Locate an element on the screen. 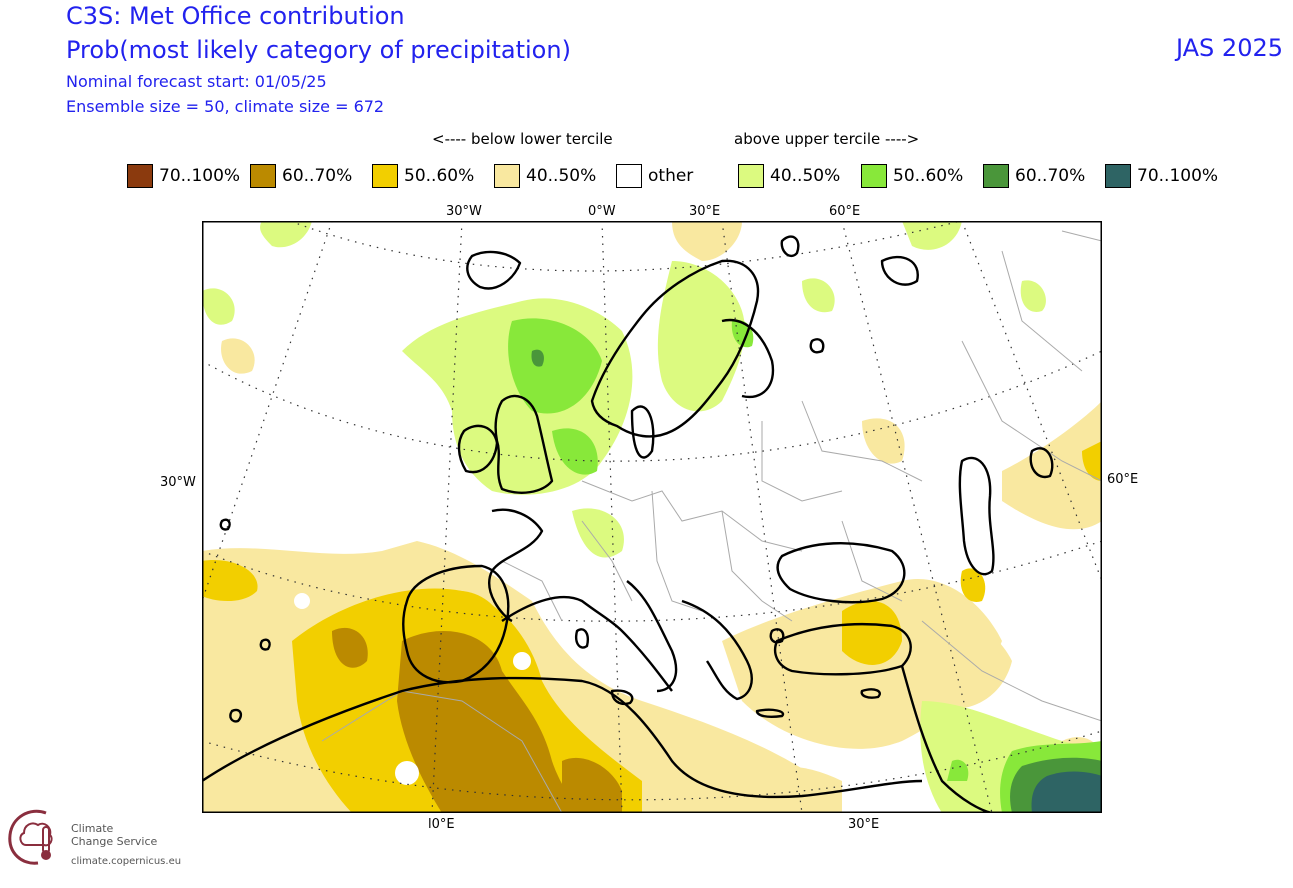  map-title: C3S: Met Office contribution is located at coordinates (235, 16).